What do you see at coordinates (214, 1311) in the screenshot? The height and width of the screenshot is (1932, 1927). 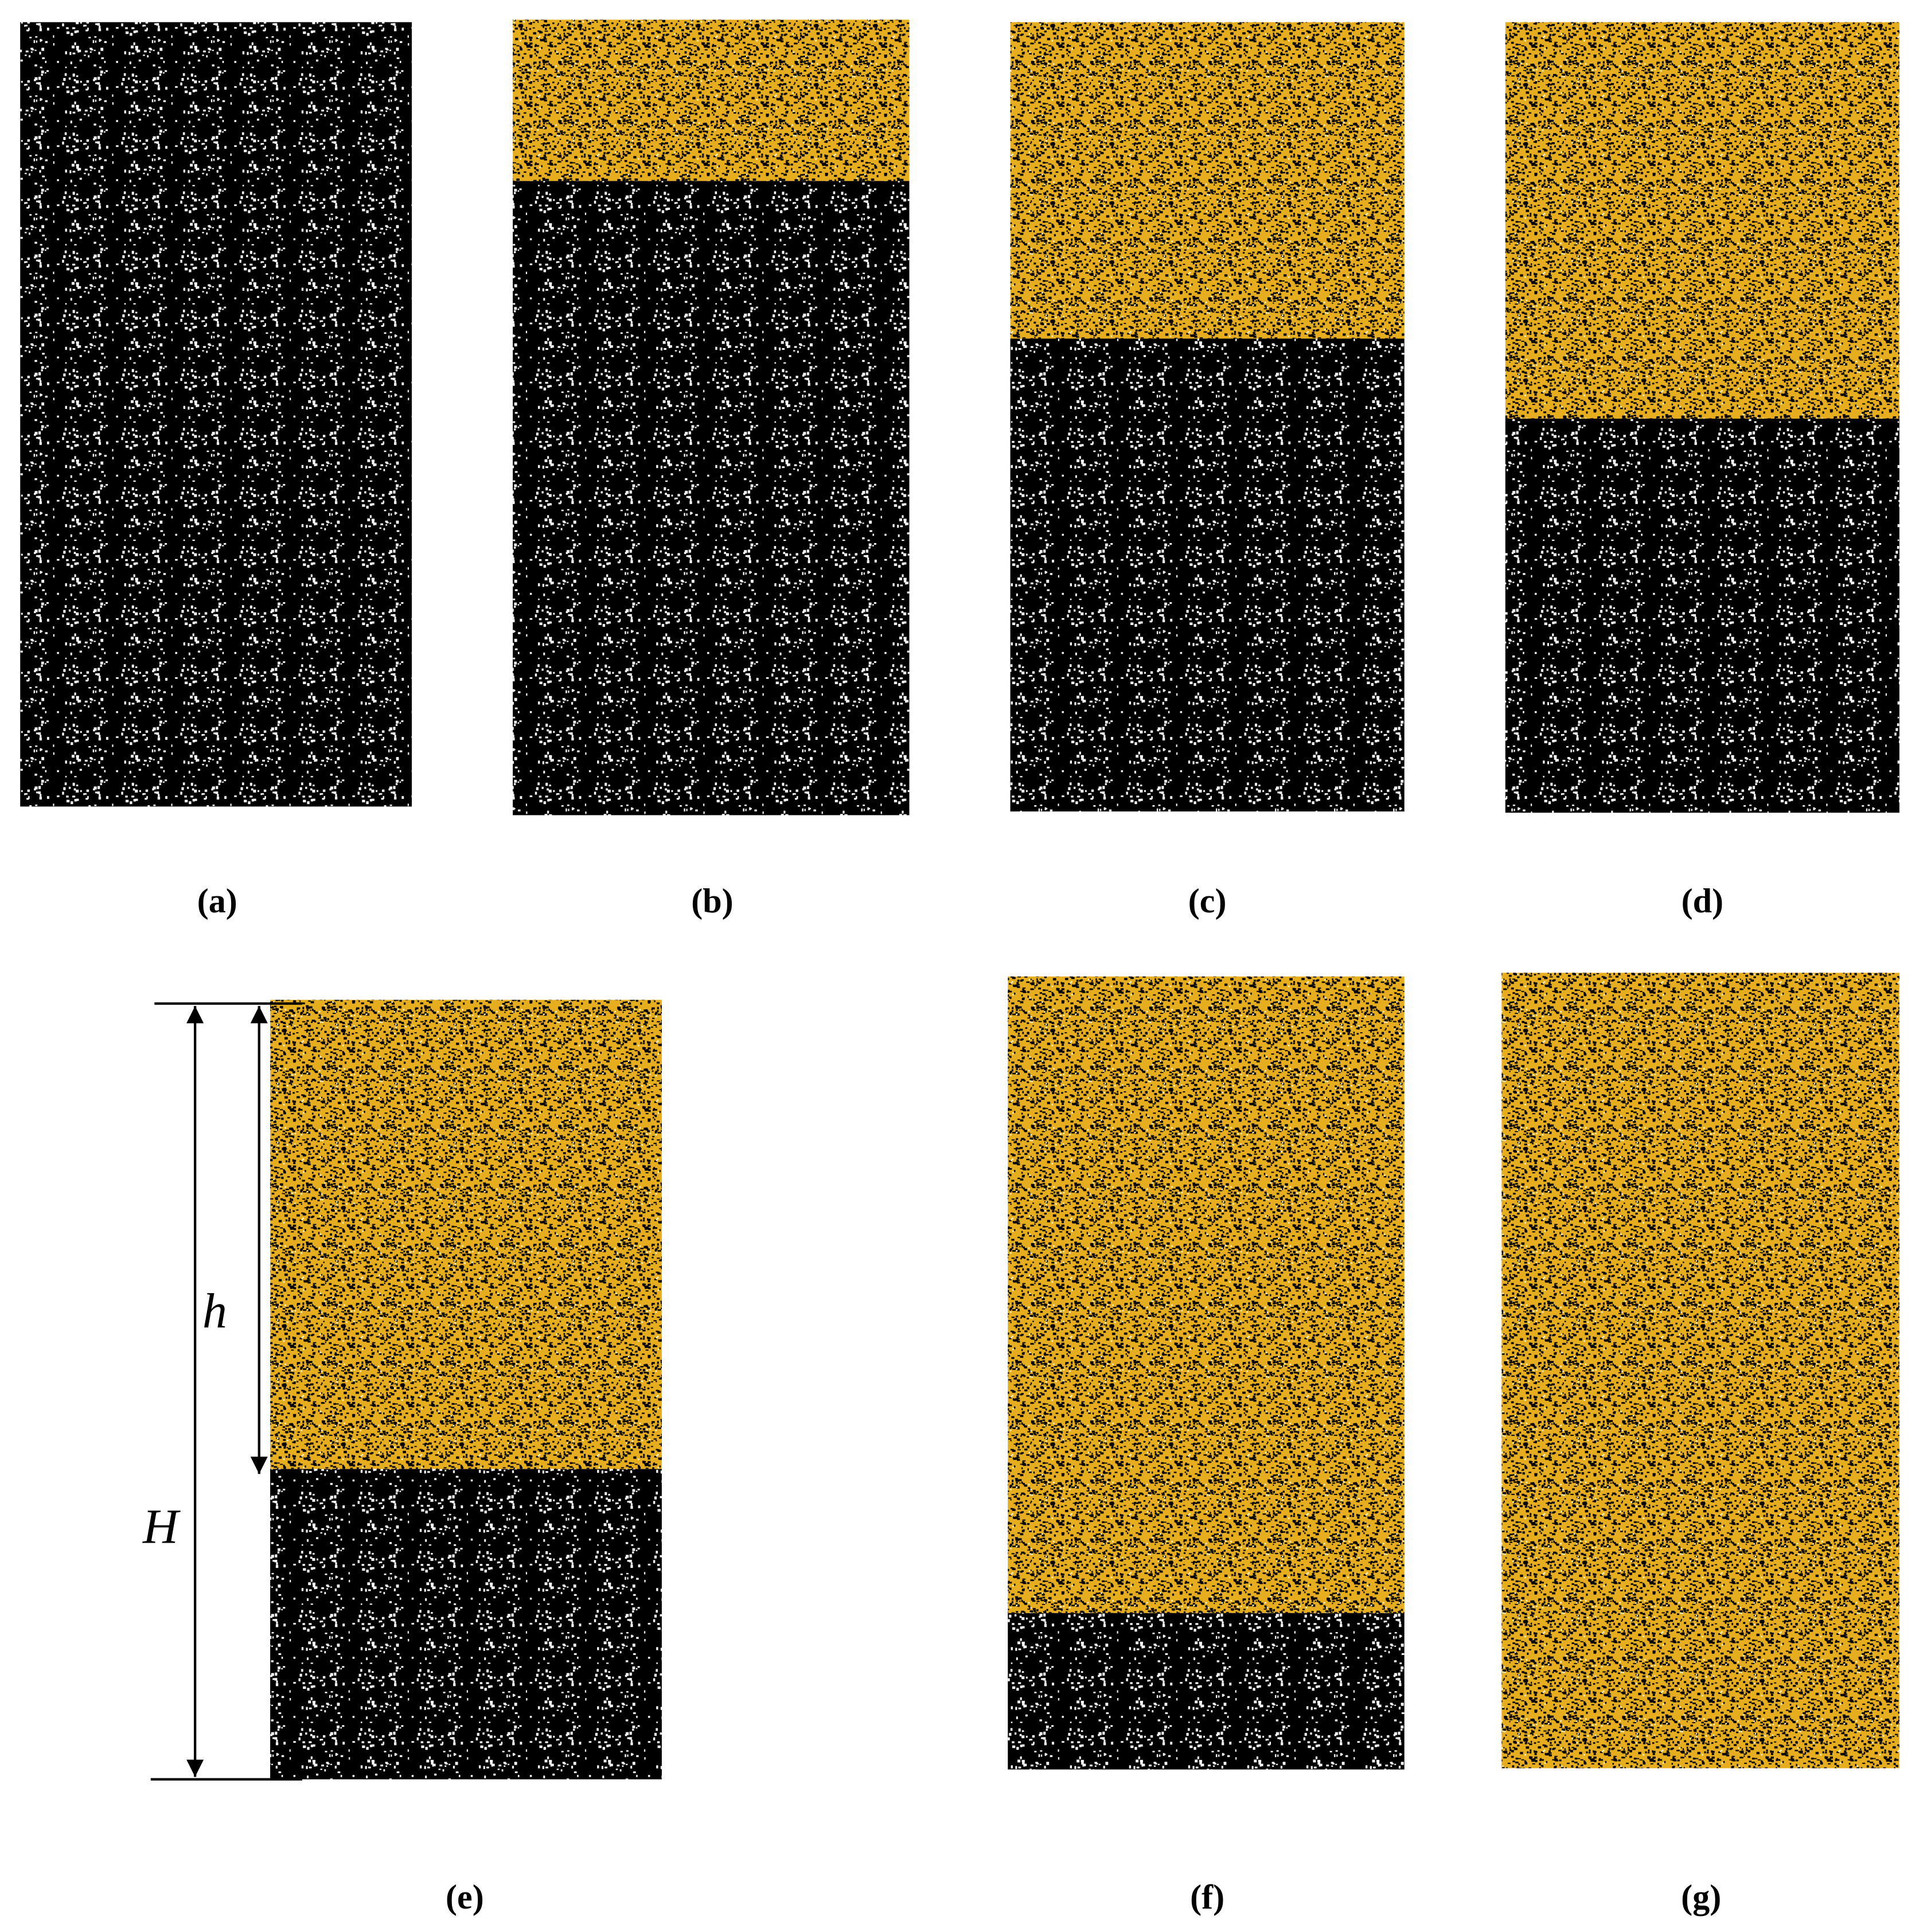 I see `h-label: h` at bounding box center [214, 1311].